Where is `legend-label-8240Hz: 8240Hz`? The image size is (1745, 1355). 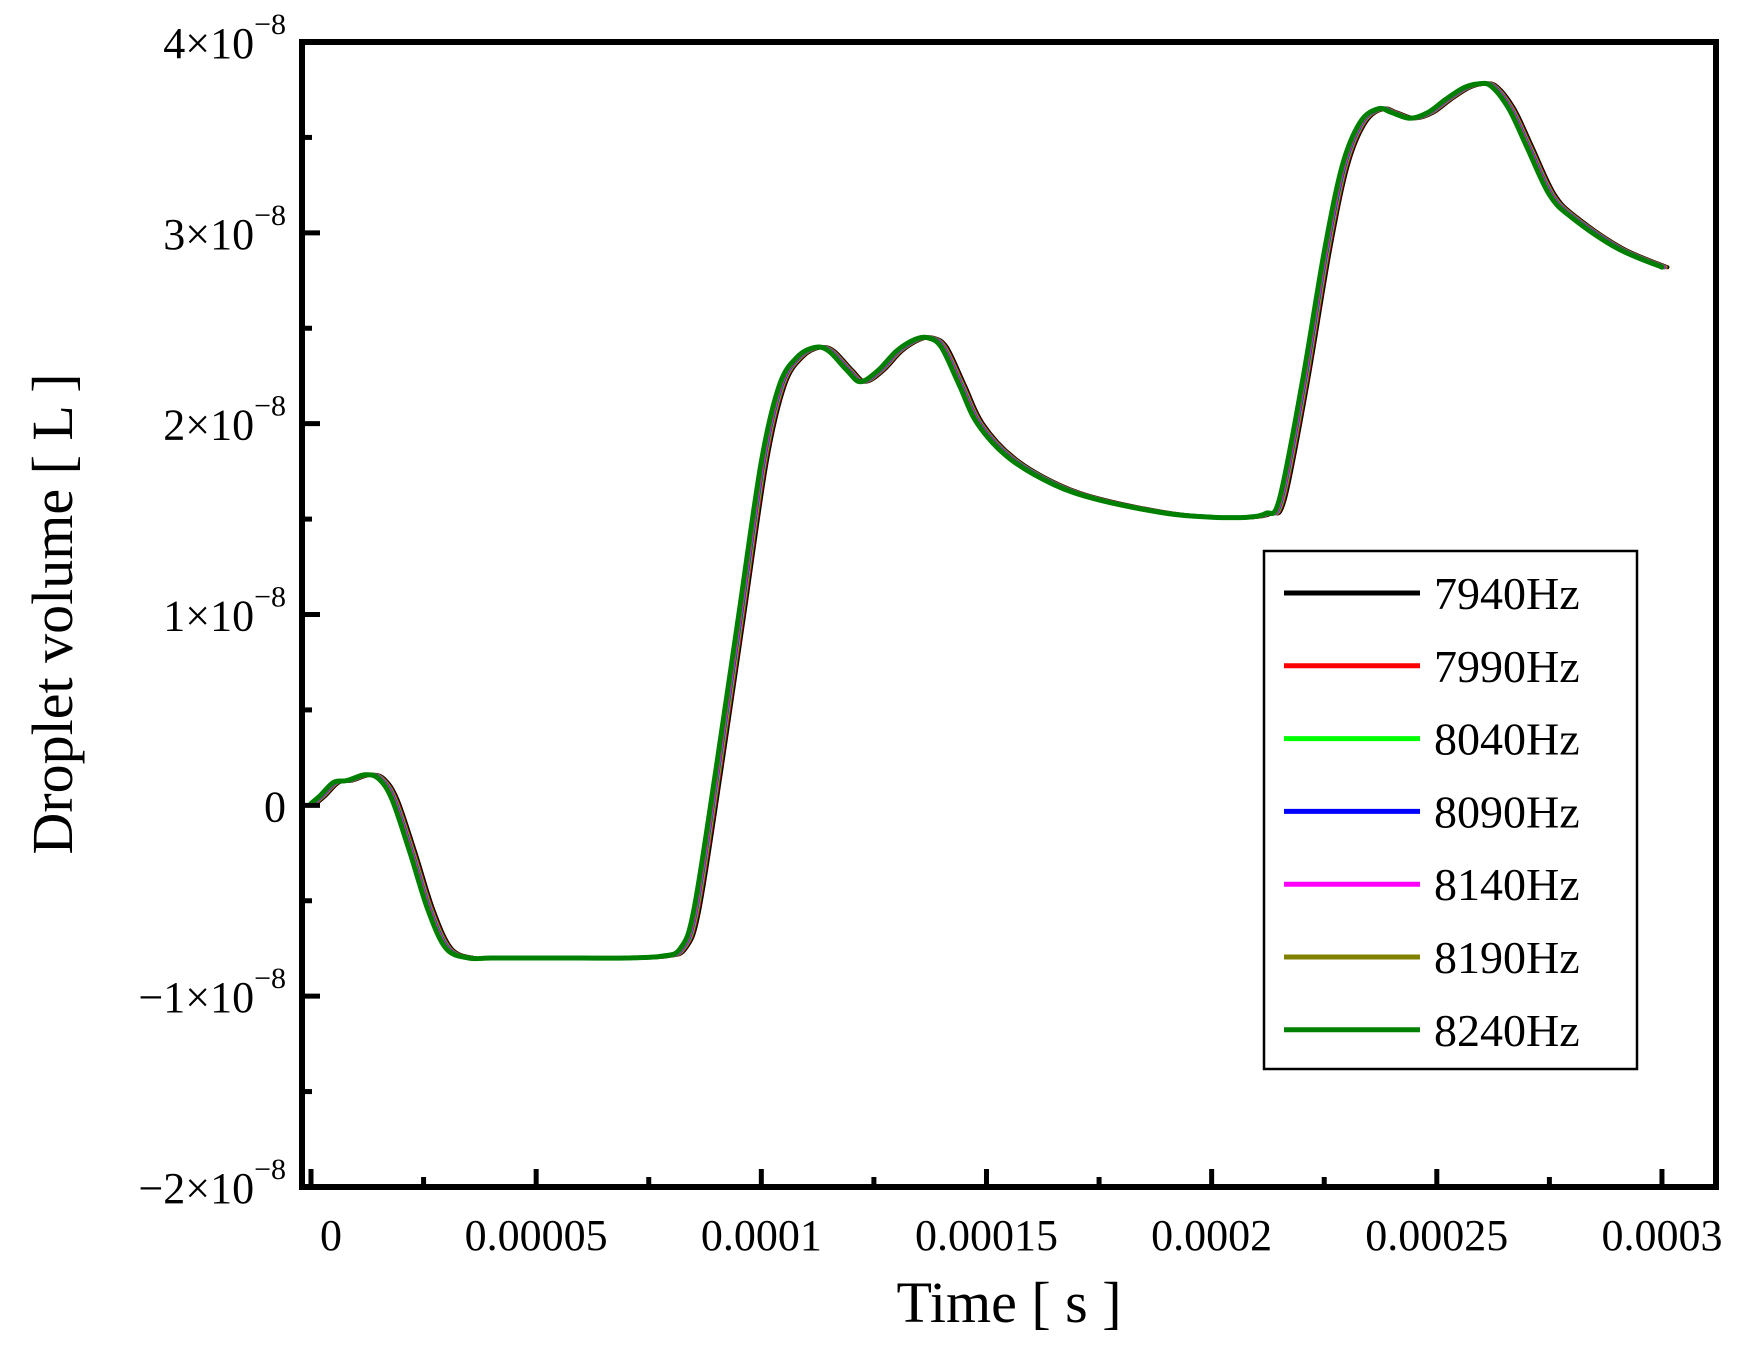 legend-label-8240Hz: 8240Hz is located at coordinates (1507, 1030).